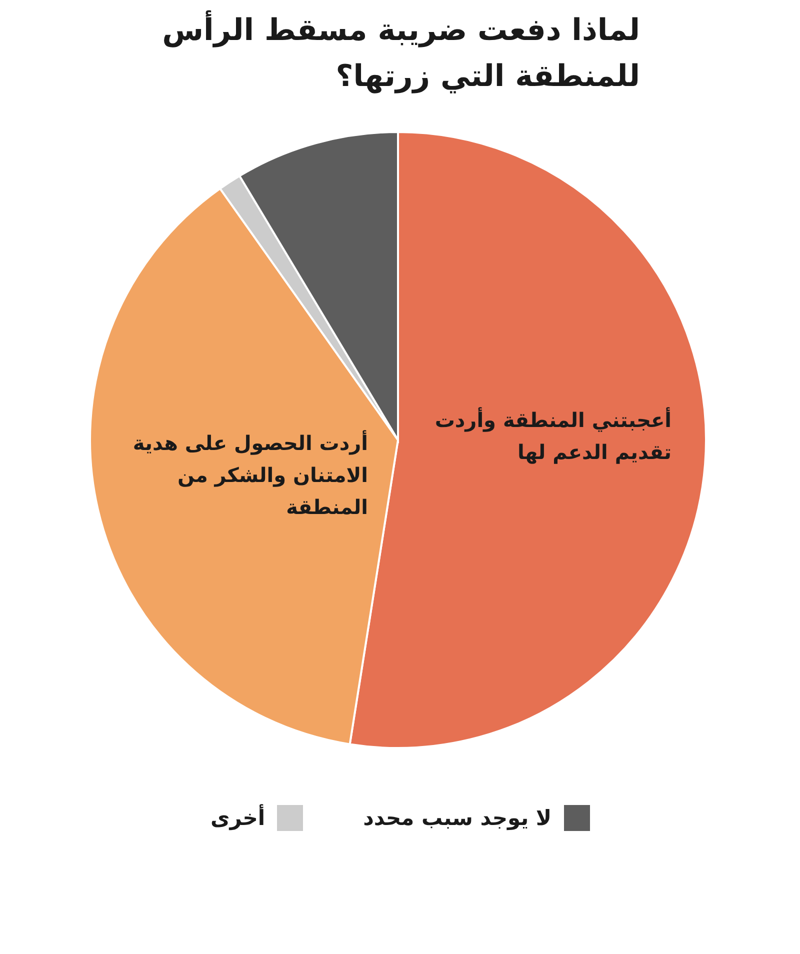 The image size is (800, 954). Describe the element at coordinates (400, 54) in the screenshot. I see `title: لماذا دفعت ضريبة مسقط الرأس للمنطقة التي زرتها؟` at that location.